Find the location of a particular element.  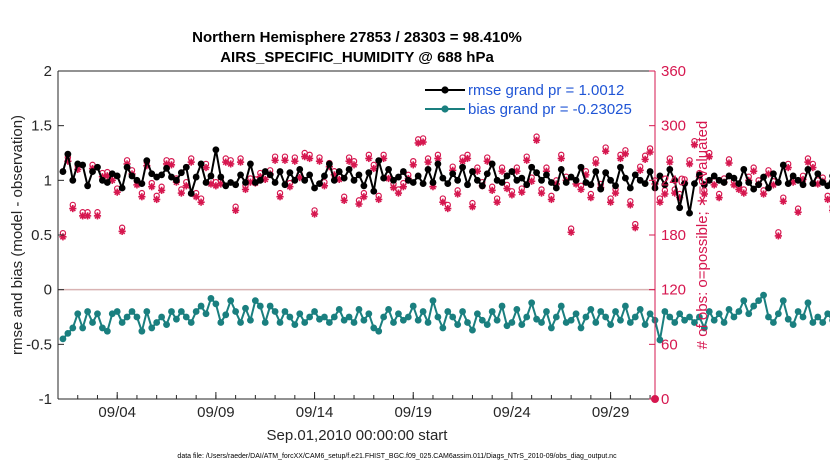

left-y-tick-label: 0 is located at coordinates (48, 290).